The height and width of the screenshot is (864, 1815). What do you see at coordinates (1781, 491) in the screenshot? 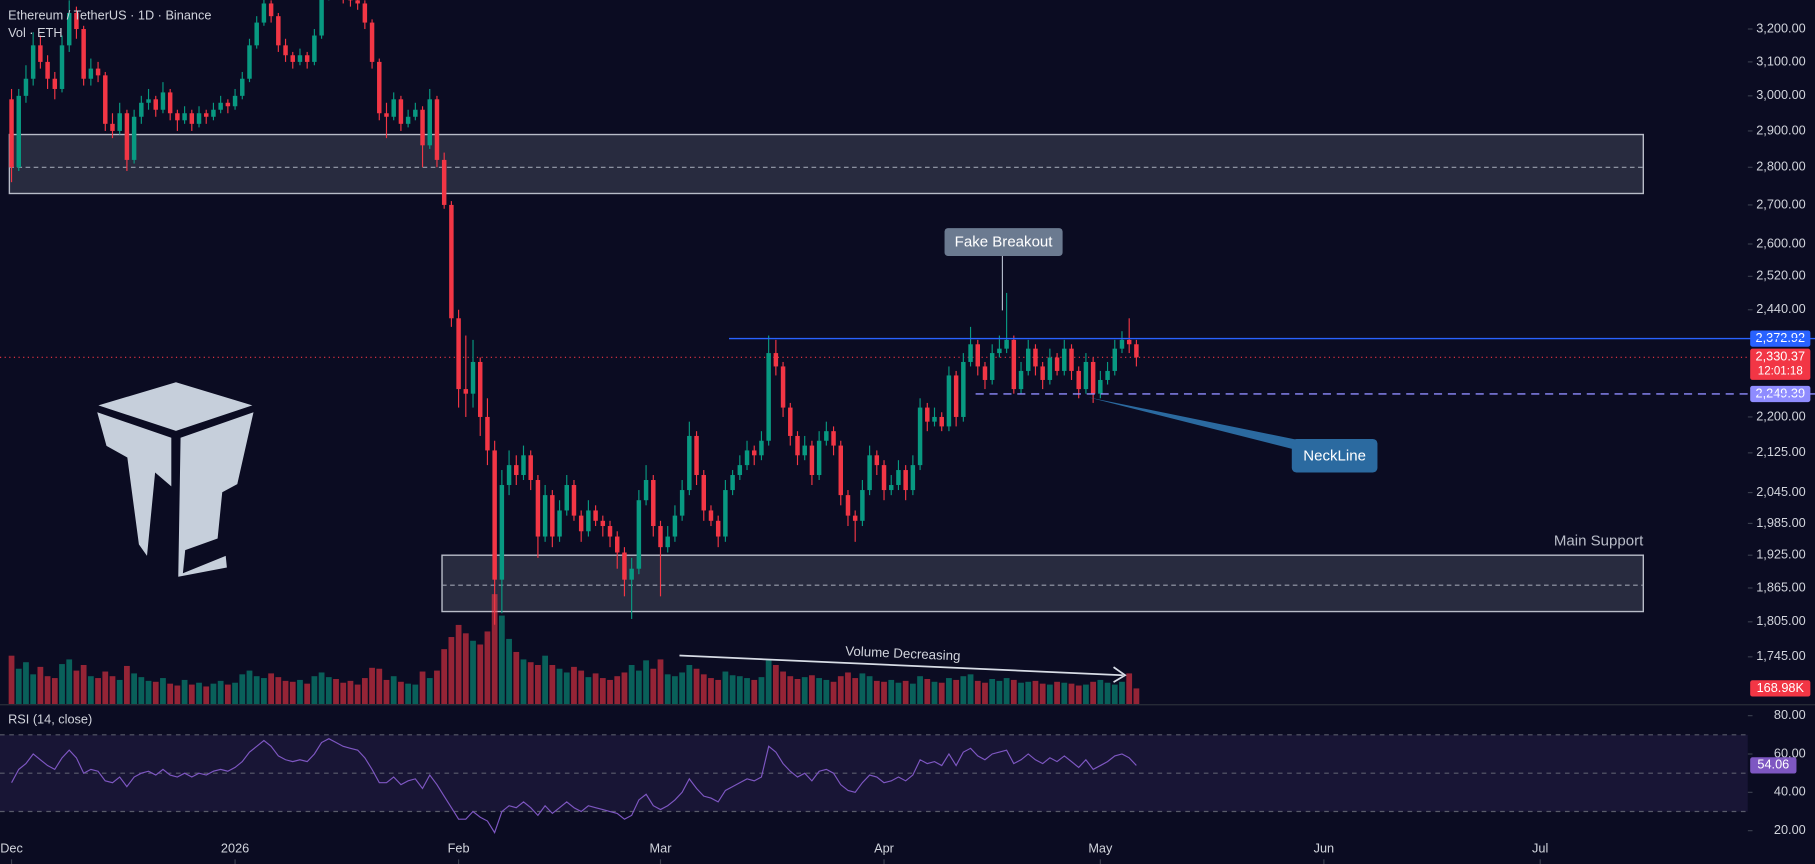
I see `y-tick-label: 2,045.00` at bounding box center [1781, 491].